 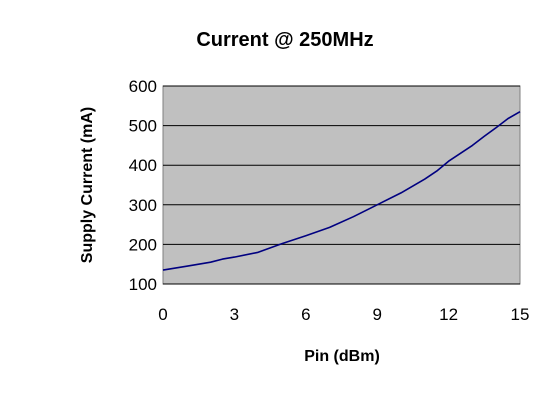 What do you see at coordinates (143, 165) in the screenshot?
I see `y-tick-label-400: 400` at bounding box center [143, 165].